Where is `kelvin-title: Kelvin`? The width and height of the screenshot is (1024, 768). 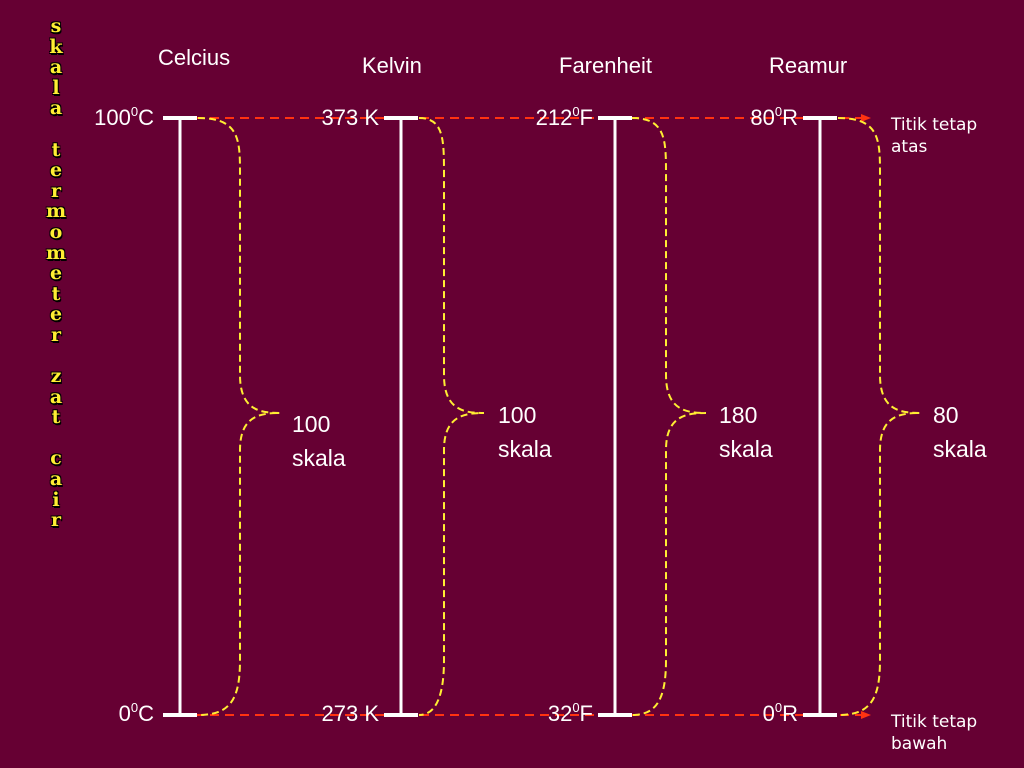
kelvin-title: Kelvin is located at coordinates (392, 65).